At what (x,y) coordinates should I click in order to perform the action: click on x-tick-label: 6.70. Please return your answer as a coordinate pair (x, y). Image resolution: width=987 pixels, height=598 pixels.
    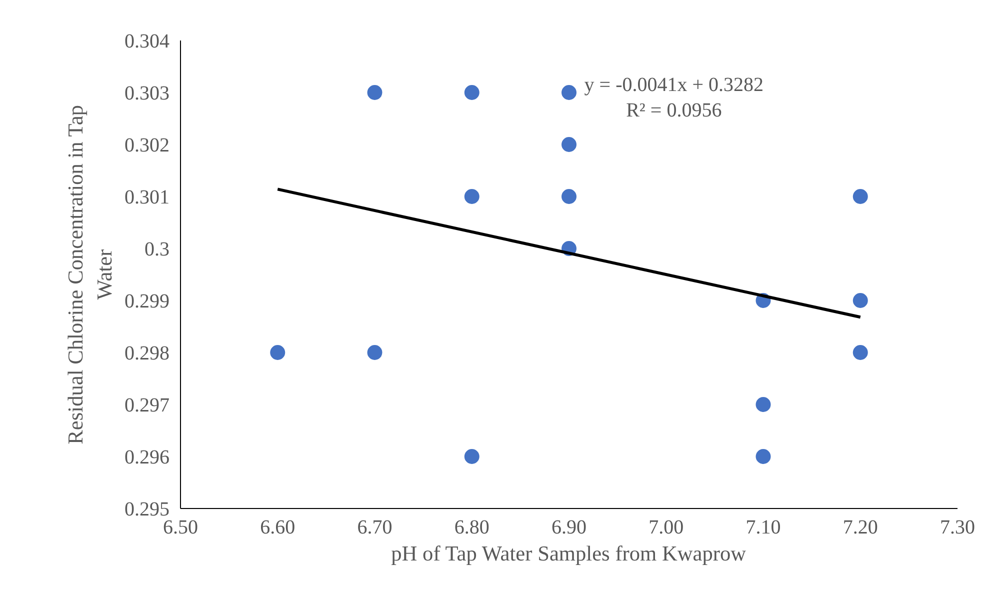
    Looking at the image, I should click on (374, 527).